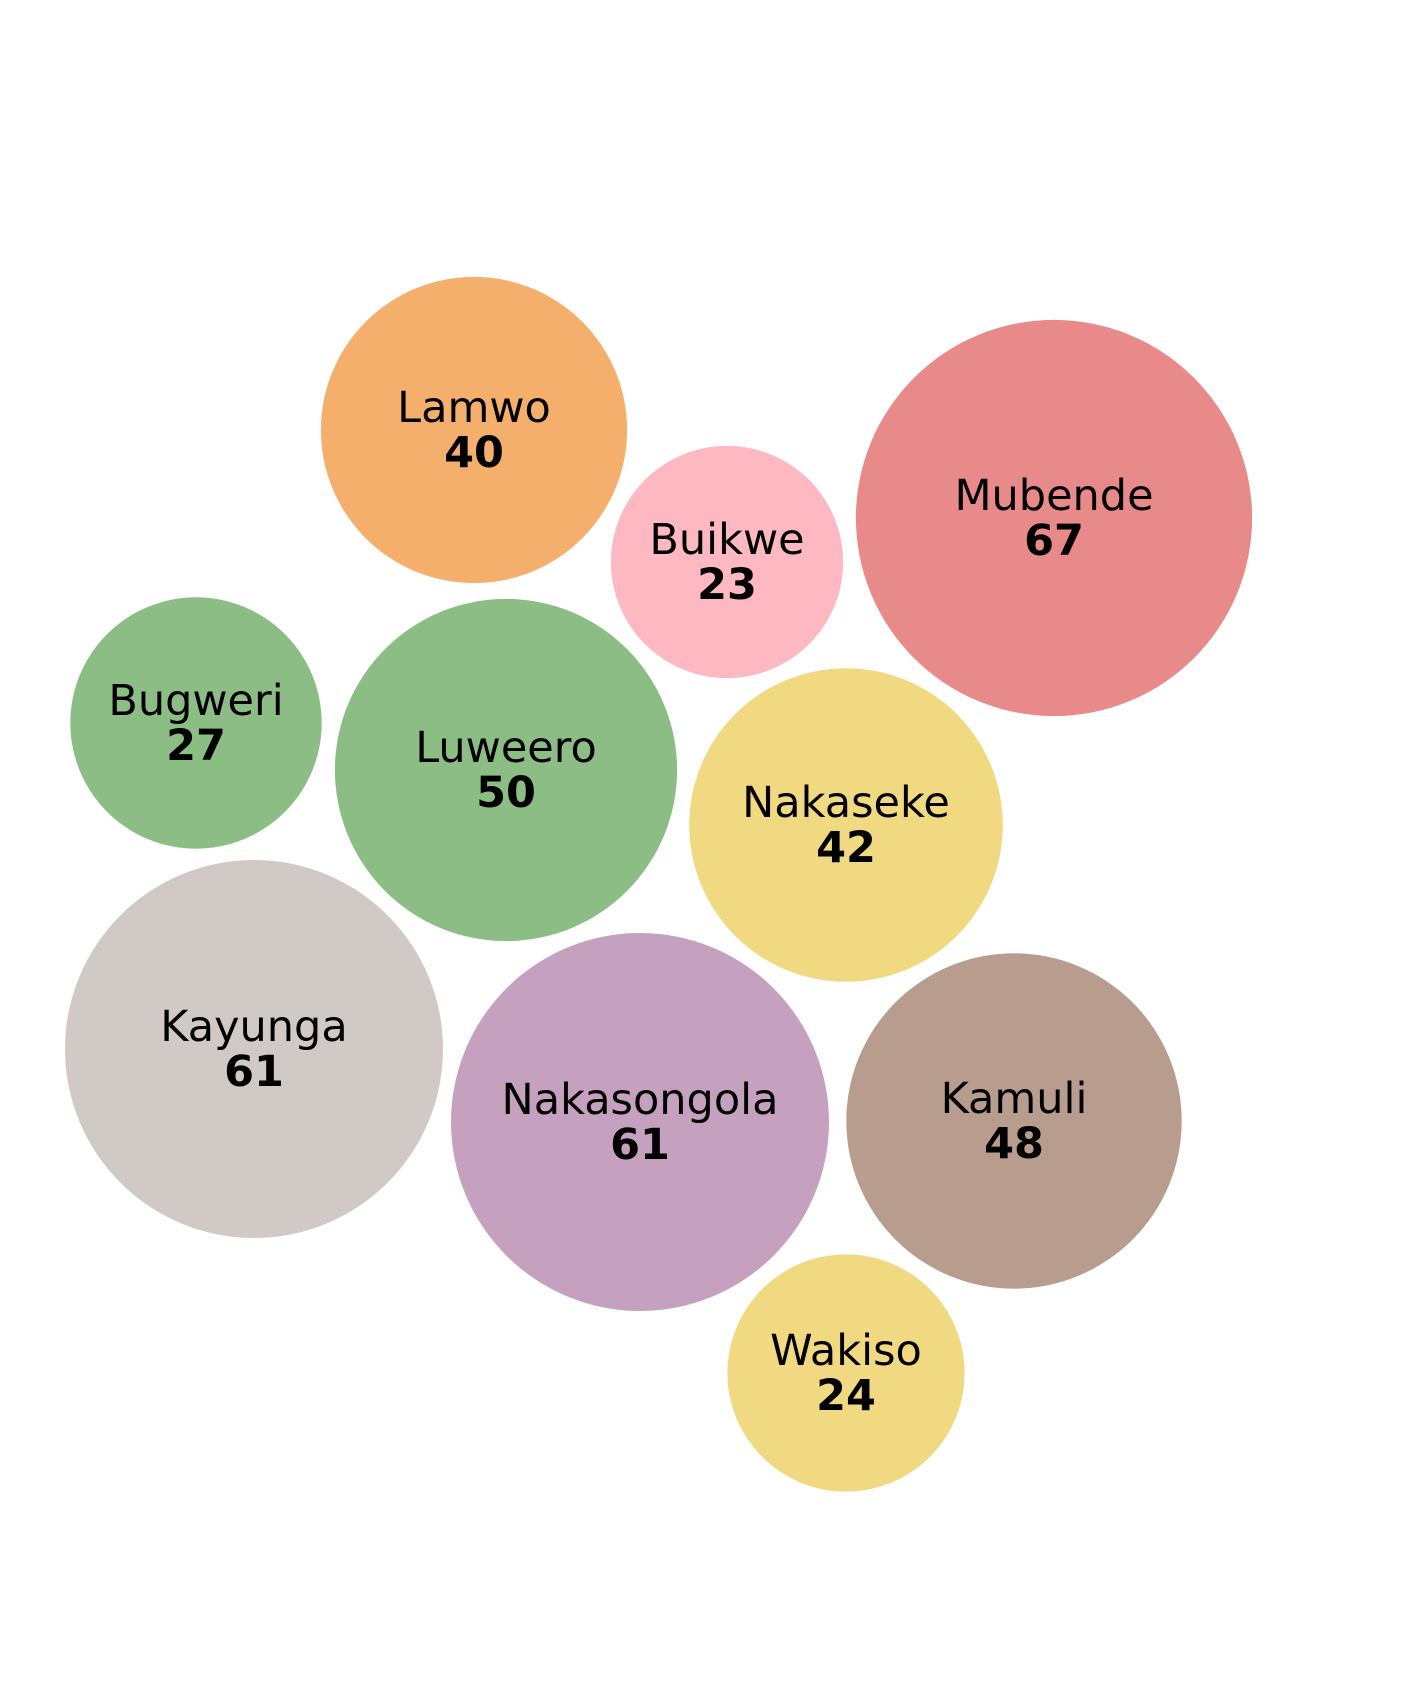  Describe the element at coordinates (506, 748) in the screenshot. I see `bubble-label: Luweero` at that location.